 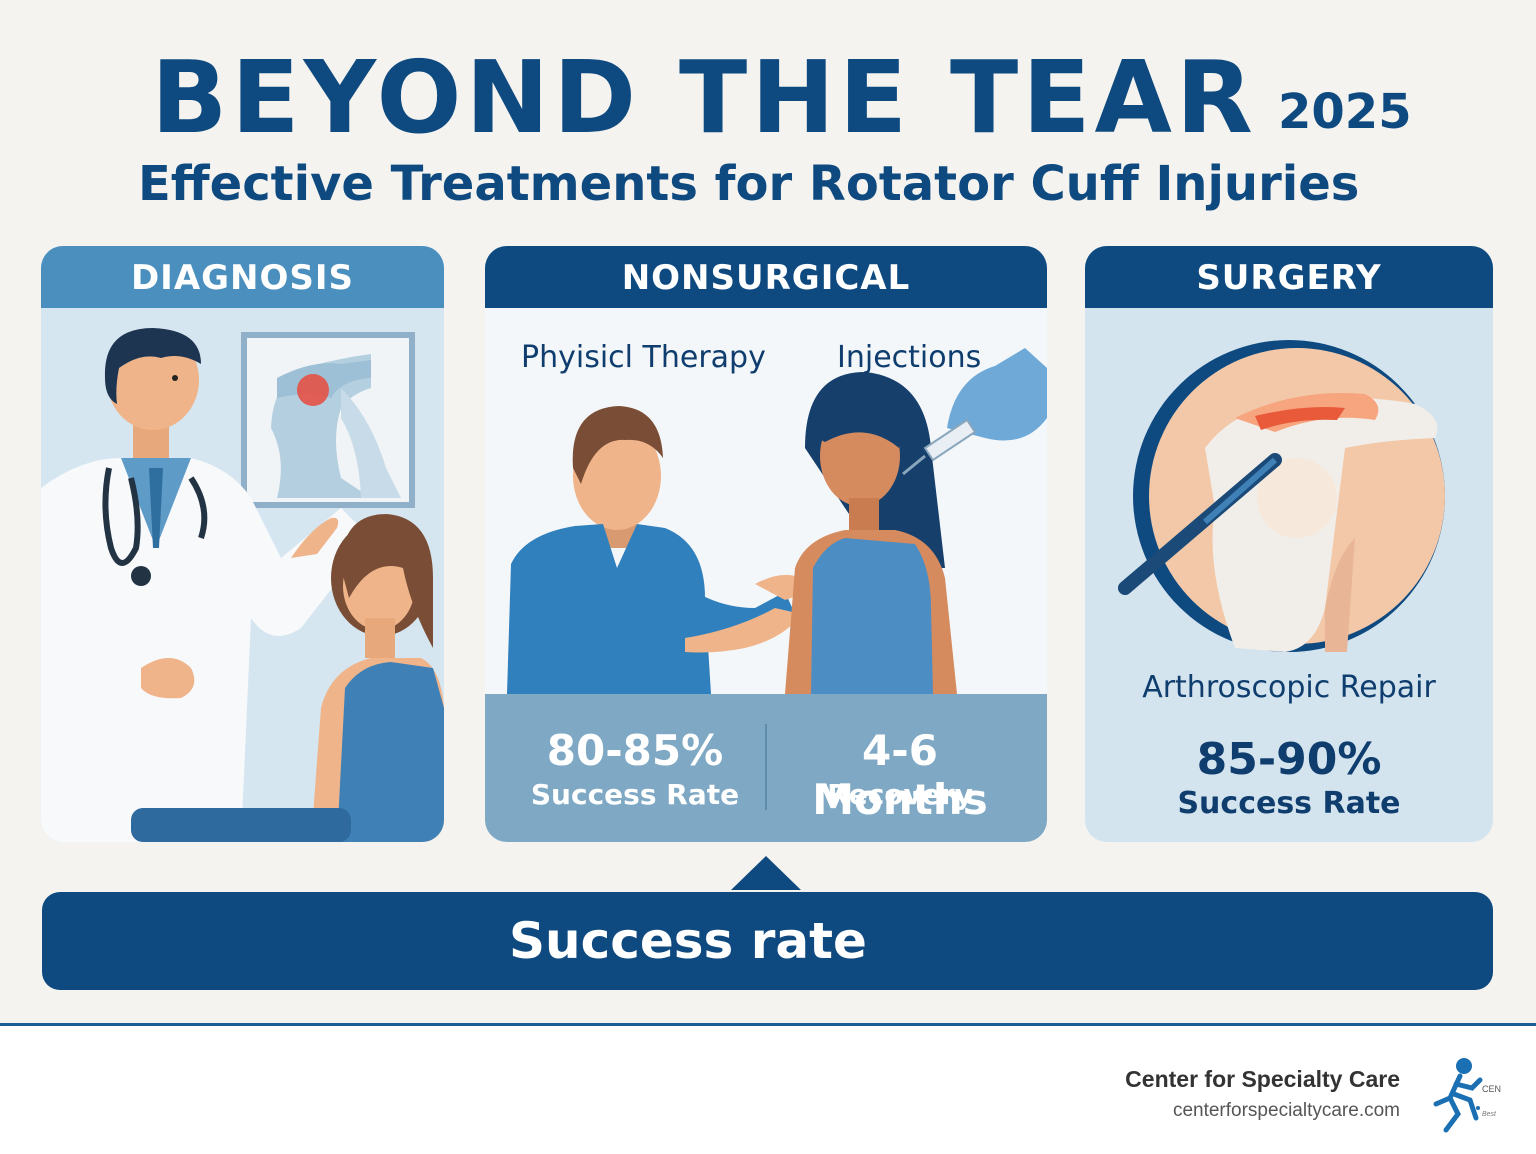 I want to click on success-rate-bar-label: Success rate, so click(x=688, y=941).